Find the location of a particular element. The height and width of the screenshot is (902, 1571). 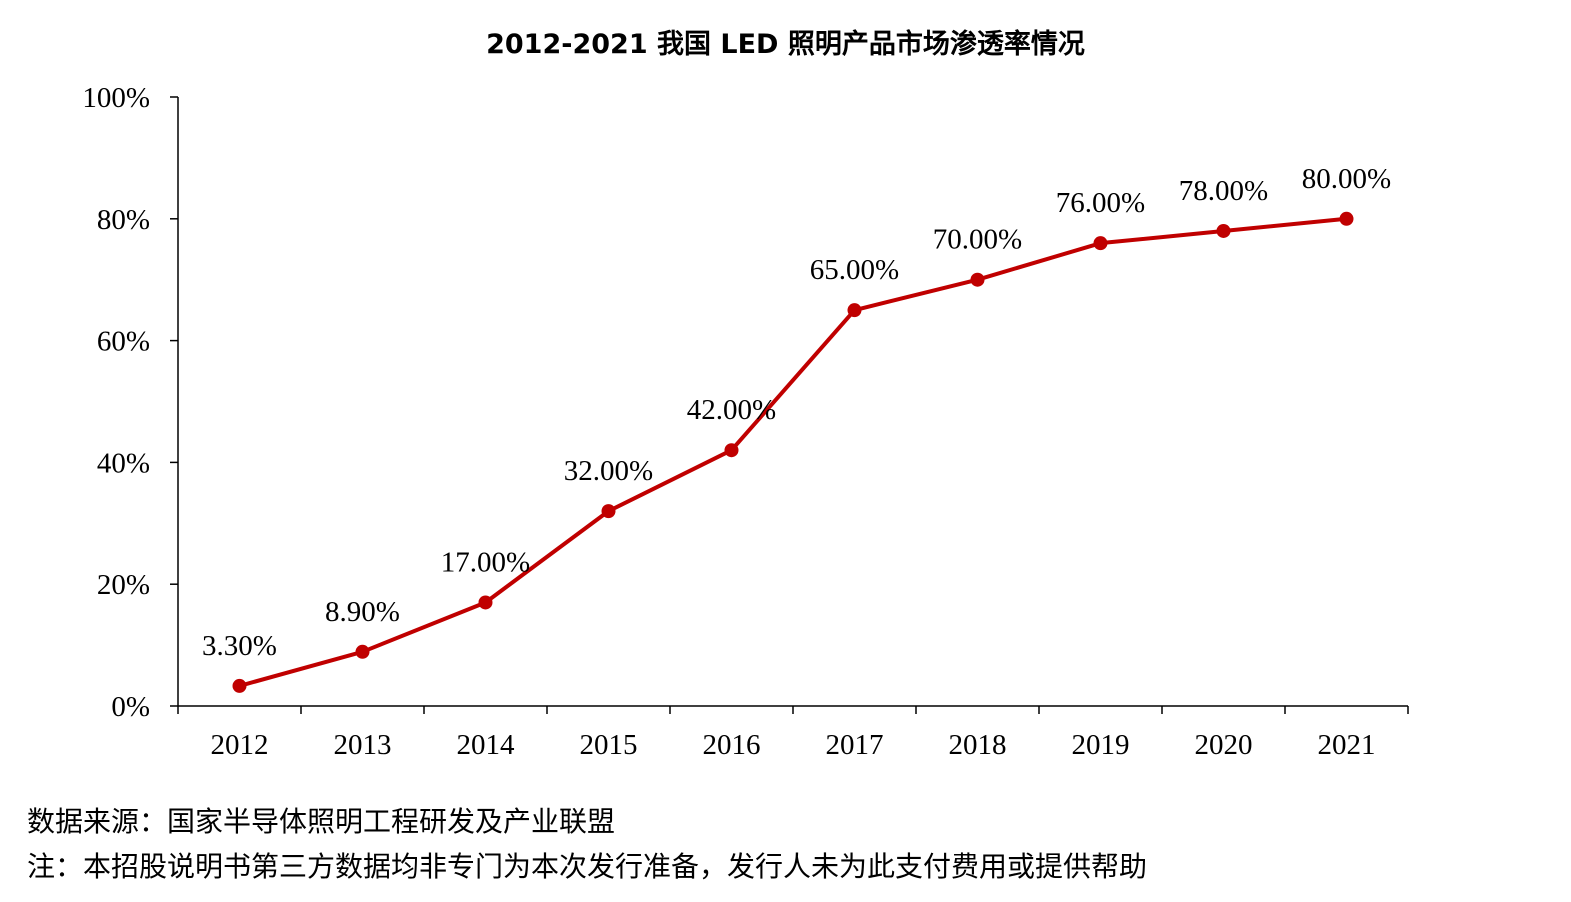

x-tick-label: 2018 is located at coordinates (978, 745).